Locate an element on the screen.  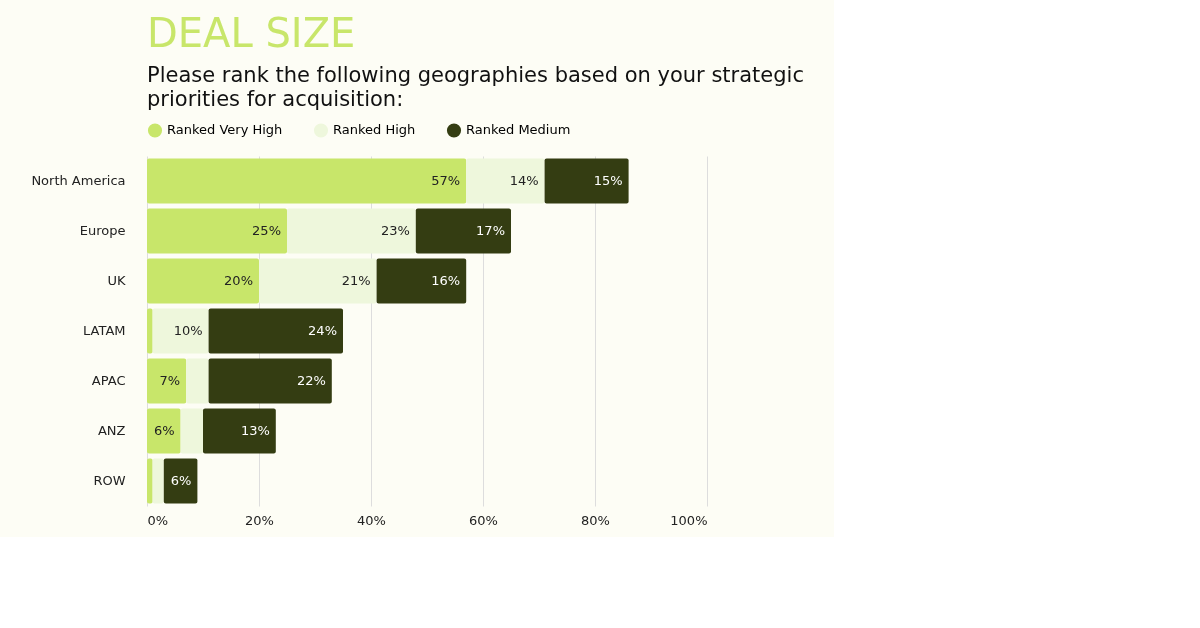
data-label: 21% is located at coordinates (356, 280).